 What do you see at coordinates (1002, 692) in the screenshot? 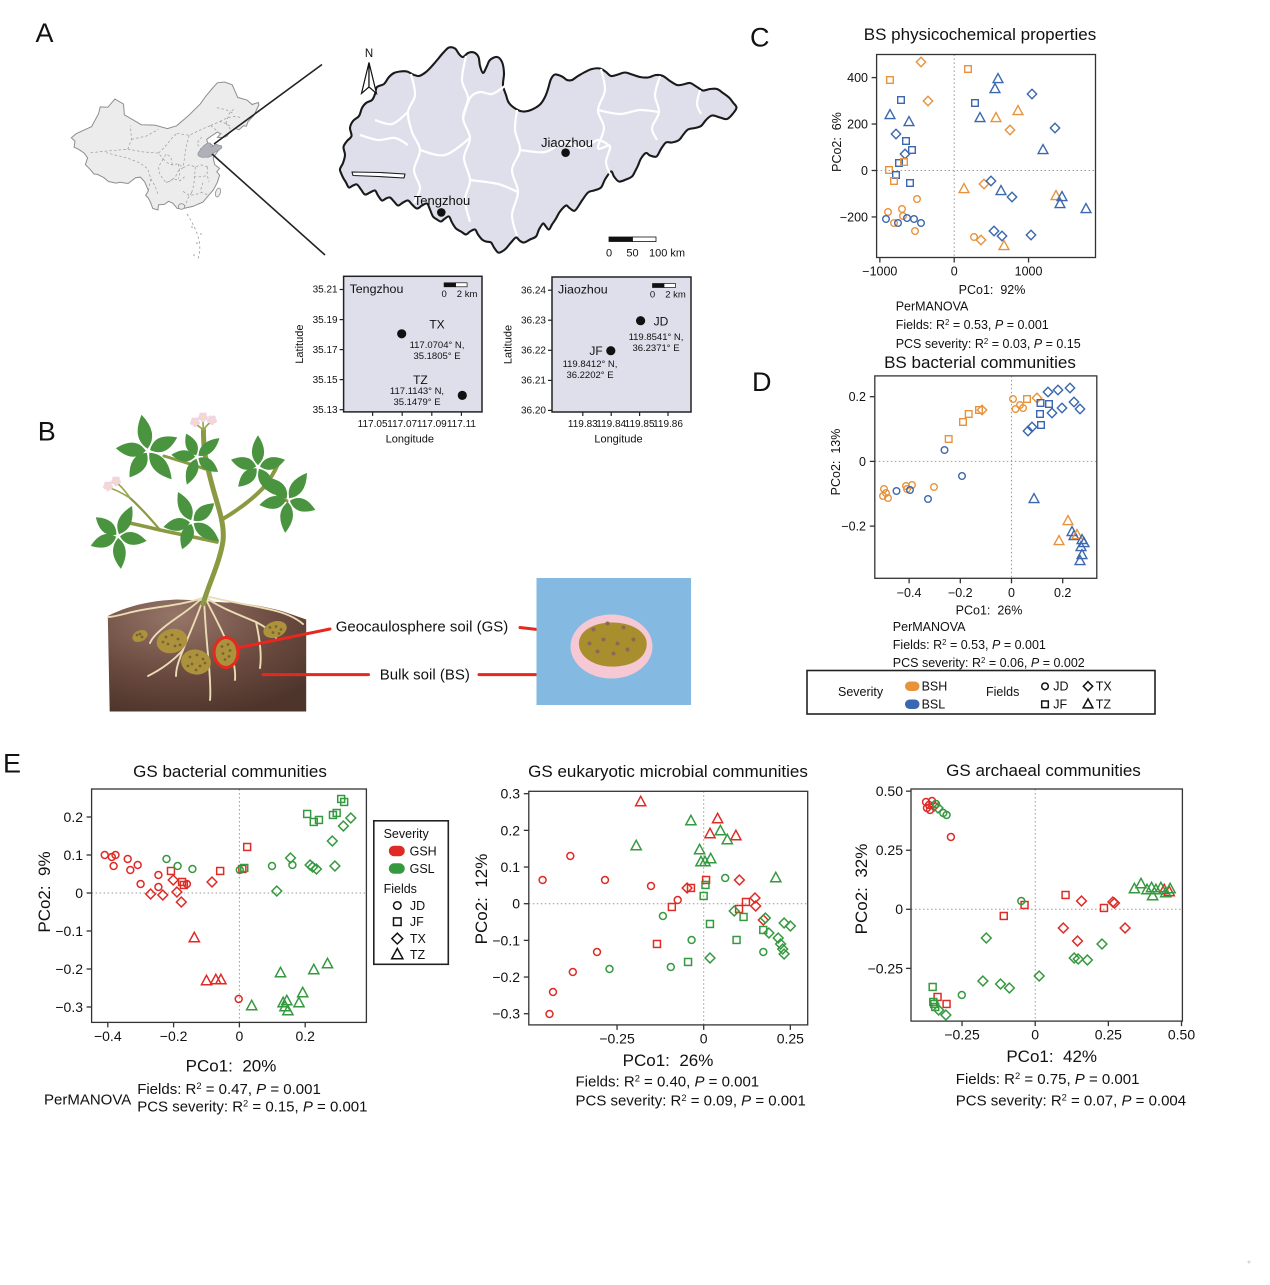
I see `svg-text: Fields` at bounding box center [1002, 692].